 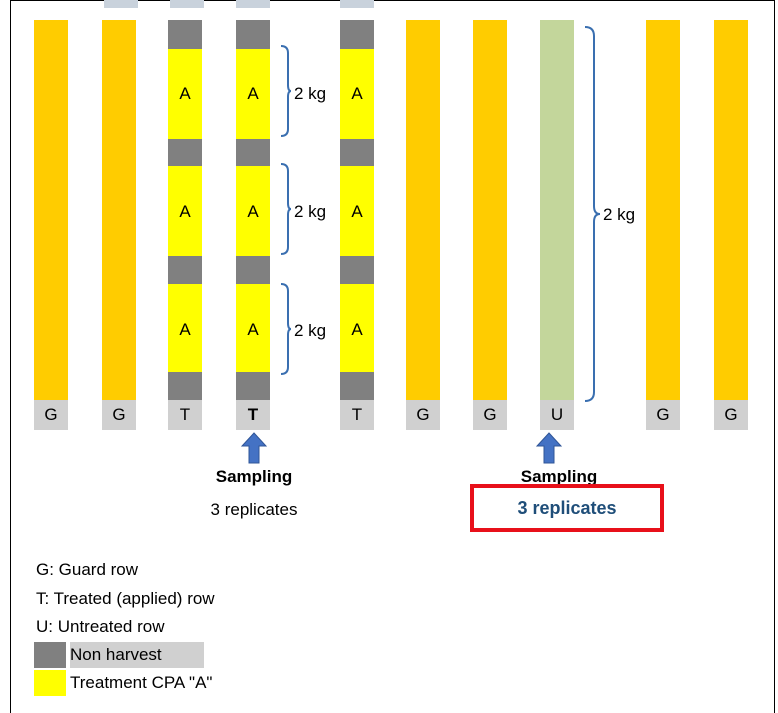 What do you see at coordinates (137, 655) in the screenshot?
I see `legend-non-harvest: Non harvest` at bounding box center [137, 655].